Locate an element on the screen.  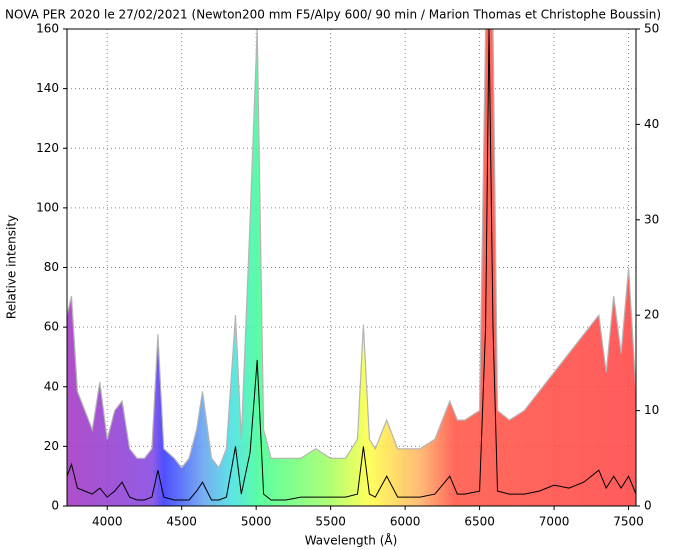
y-tick-label: 100 is located at coordinates (47, 207).